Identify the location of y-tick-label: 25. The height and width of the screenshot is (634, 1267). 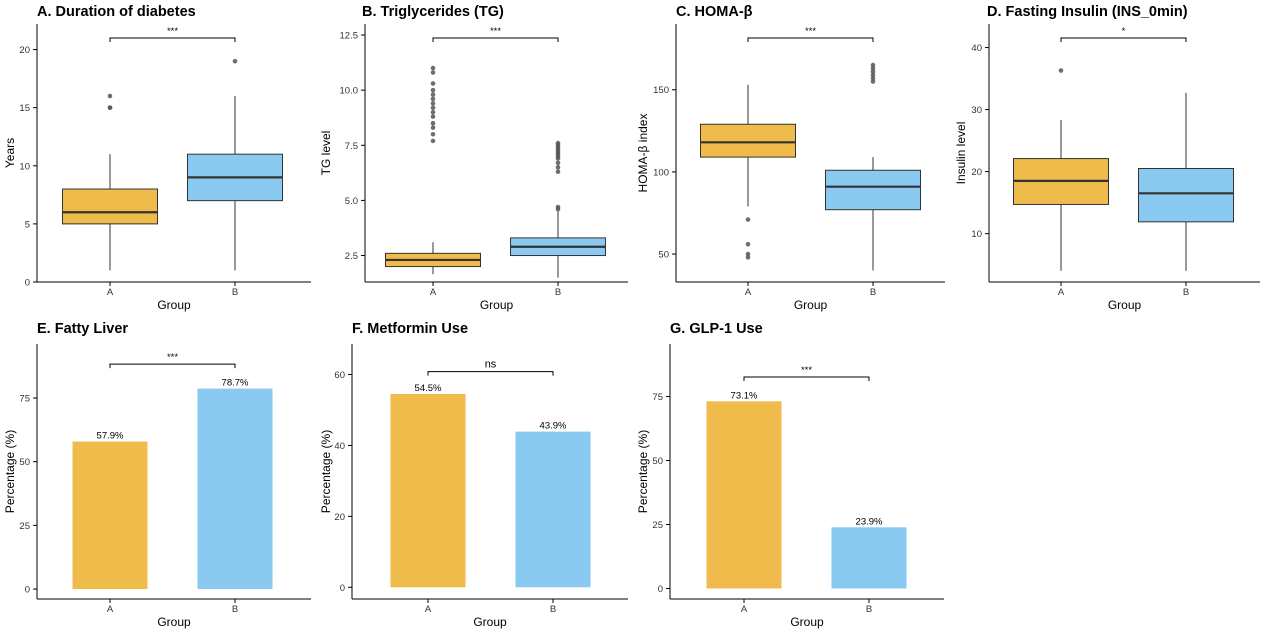
(657, 525).